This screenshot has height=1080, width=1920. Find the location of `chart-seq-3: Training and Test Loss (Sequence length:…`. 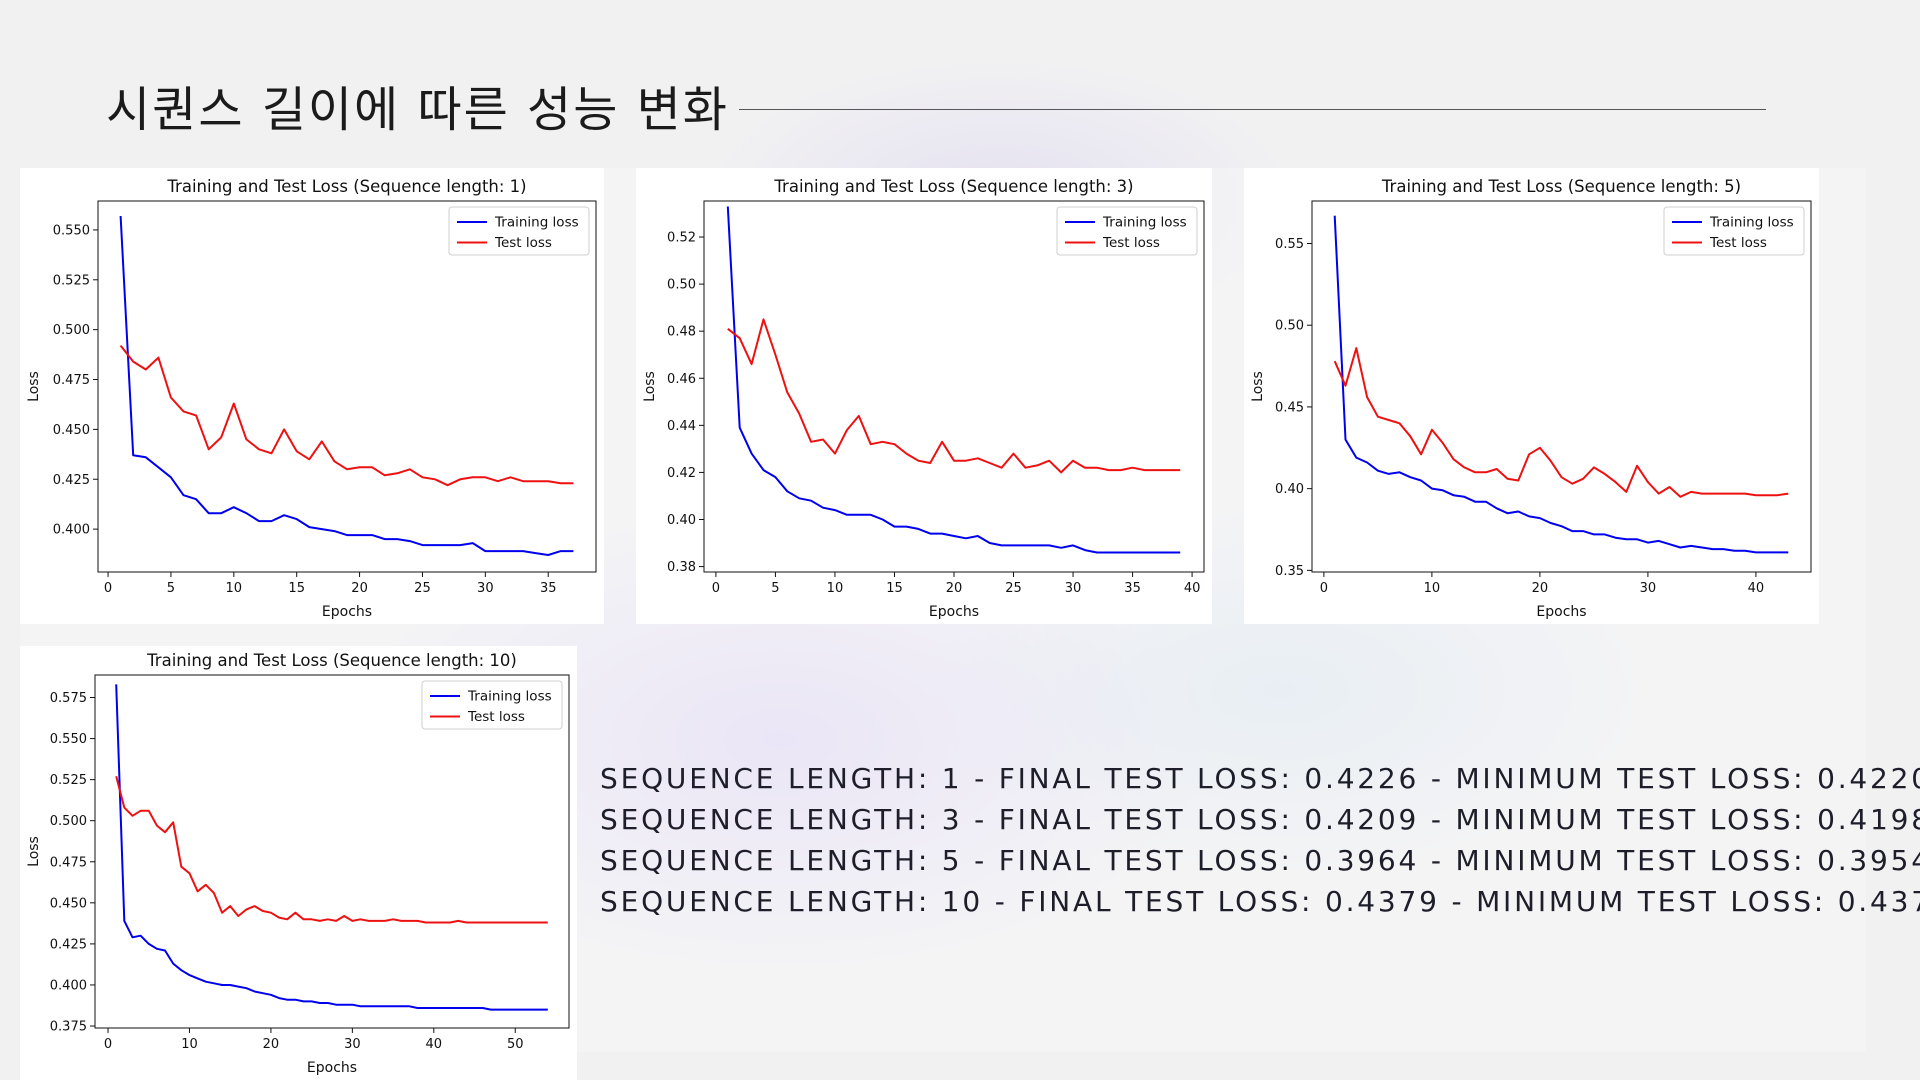

chart-seq-3: Training and Test Loss (Sequence length:… is located at coordinates (924, 396).